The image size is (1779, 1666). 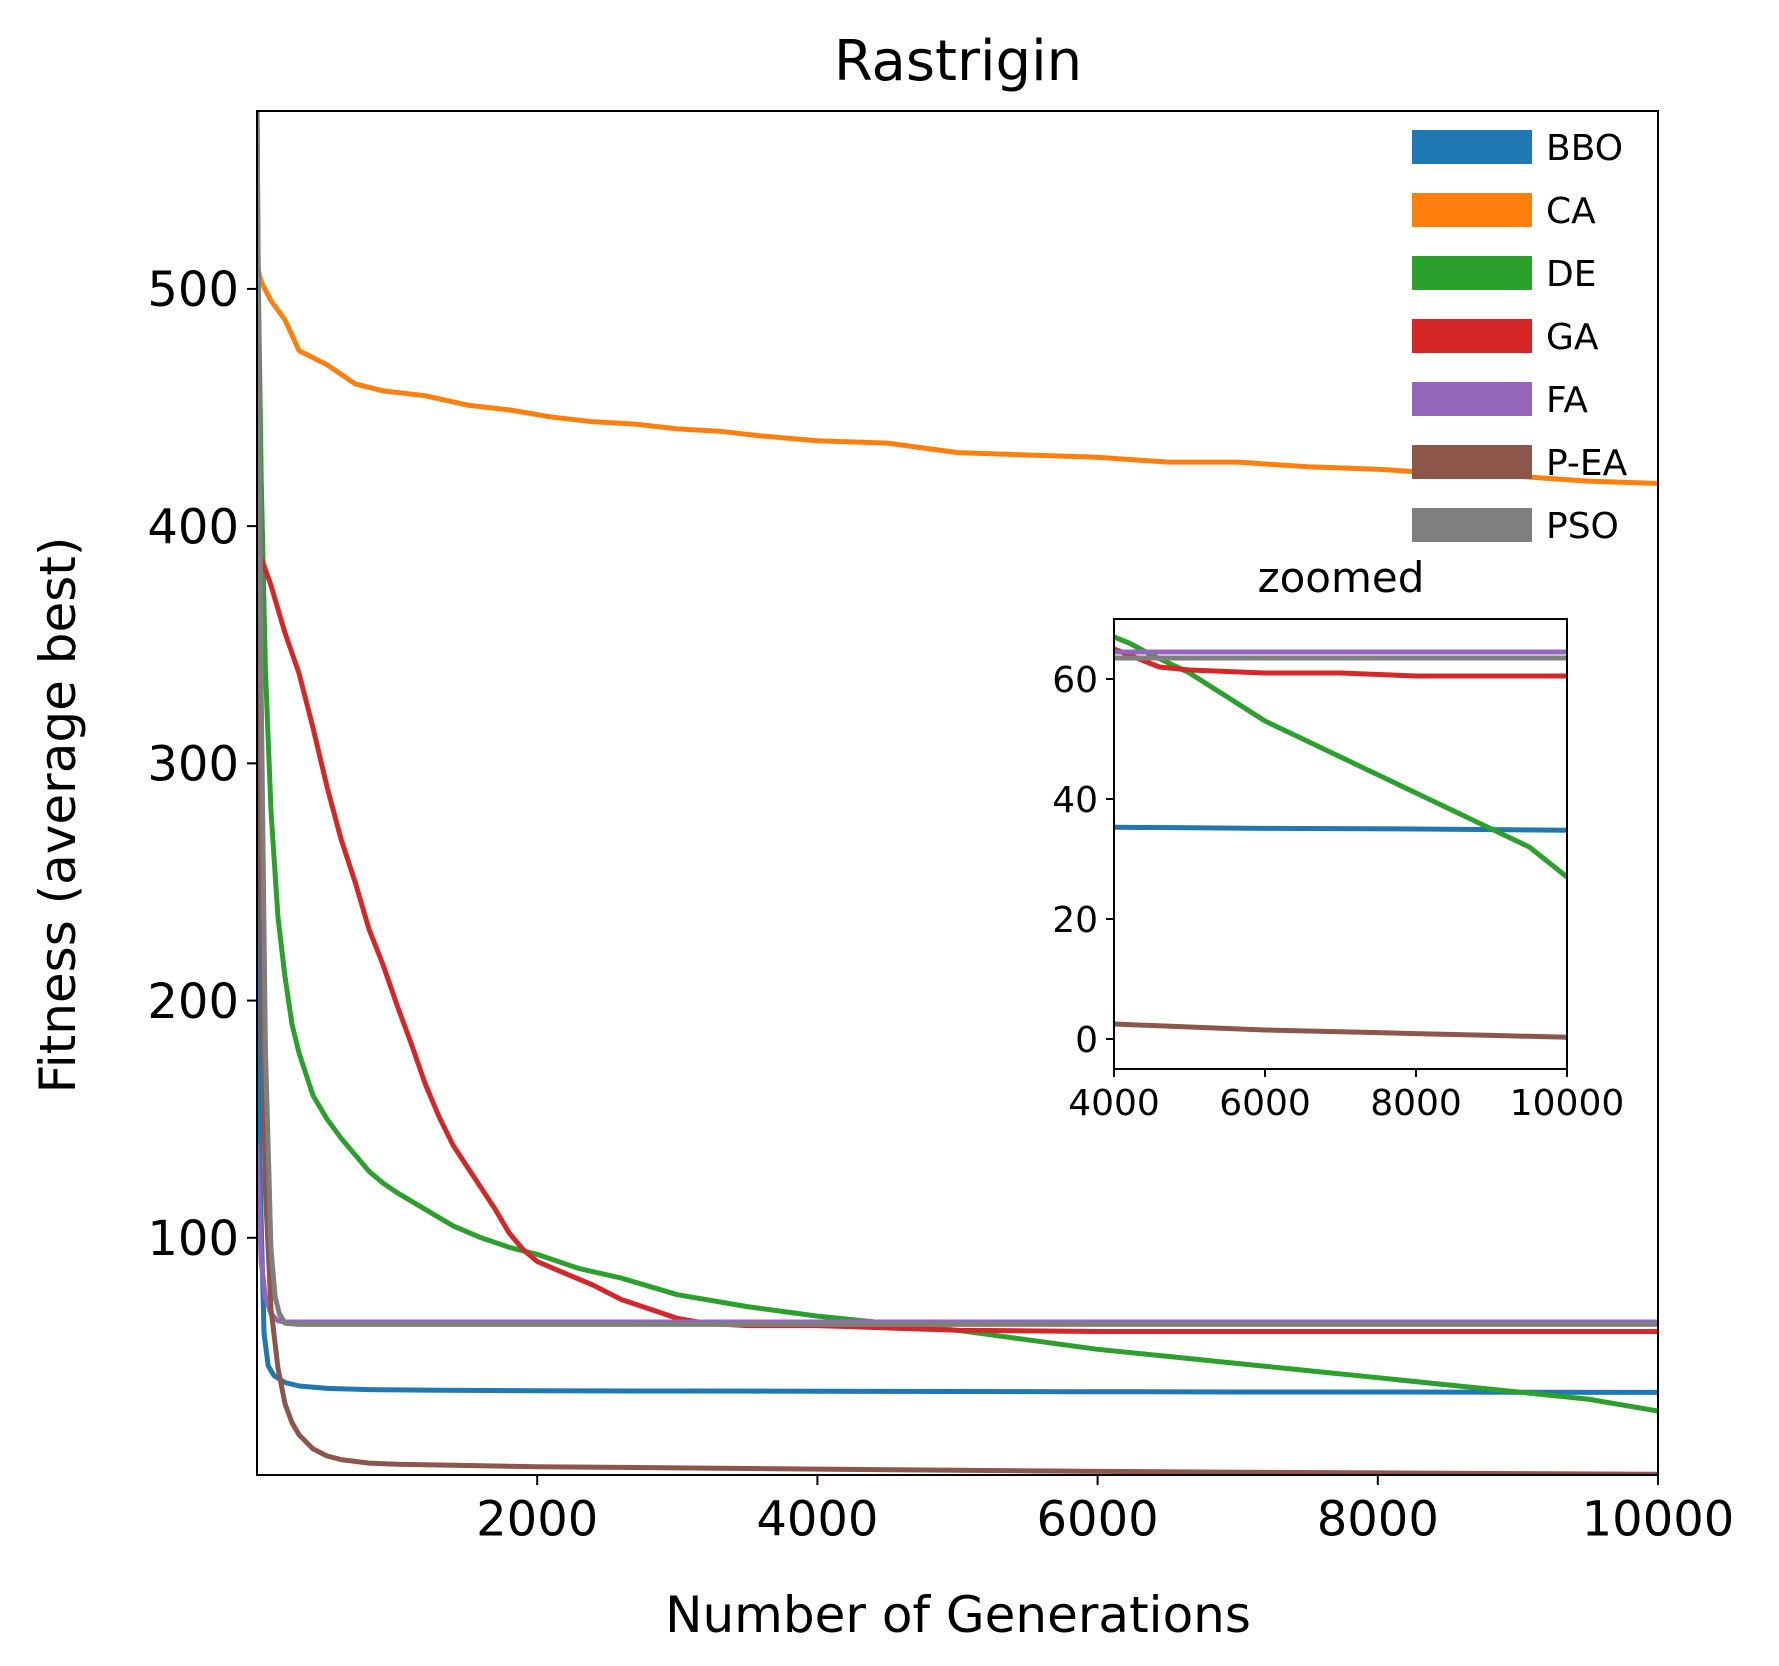 What do you see at coordinates (1571, 211) in the screenshot?
I see `legend-label-ca: CA` at bounding box center [1571, 211].